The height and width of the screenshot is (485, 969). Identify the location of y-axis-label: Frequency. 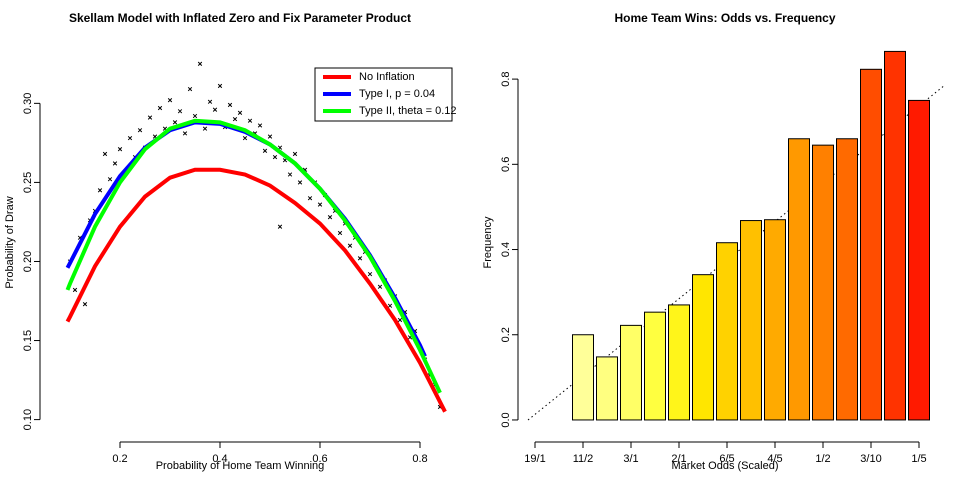
(488, 242).